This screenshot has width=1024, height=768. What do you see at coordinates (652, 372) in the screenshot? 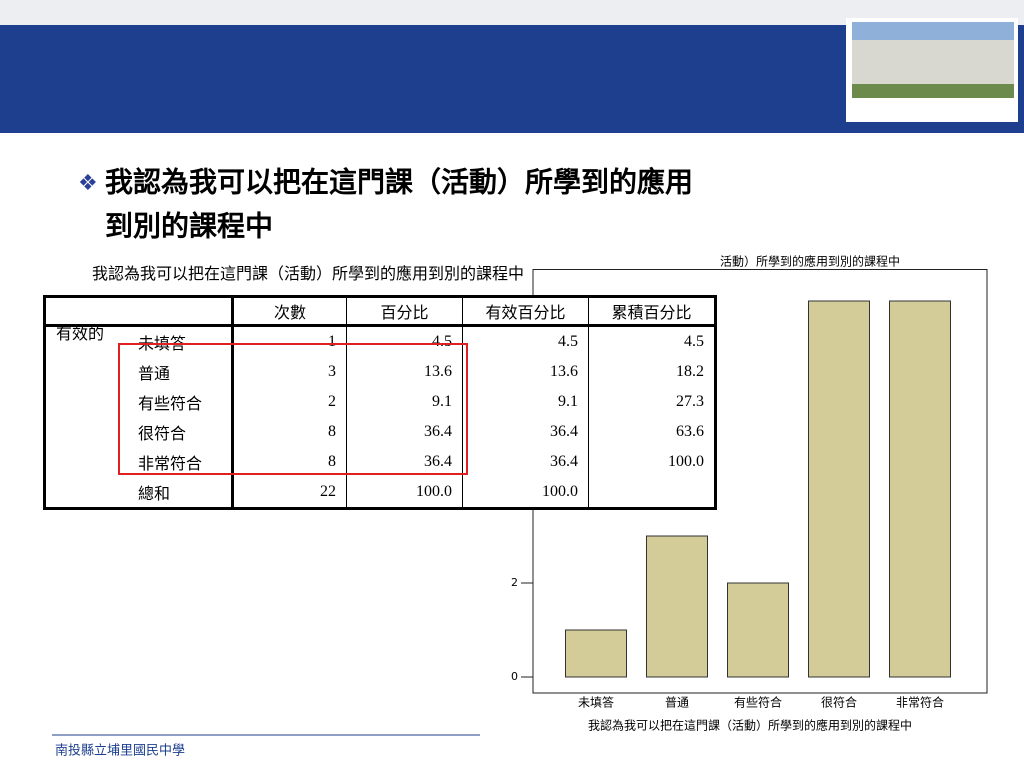
I see `cell: 18.2` at bounding box center [652, 372].